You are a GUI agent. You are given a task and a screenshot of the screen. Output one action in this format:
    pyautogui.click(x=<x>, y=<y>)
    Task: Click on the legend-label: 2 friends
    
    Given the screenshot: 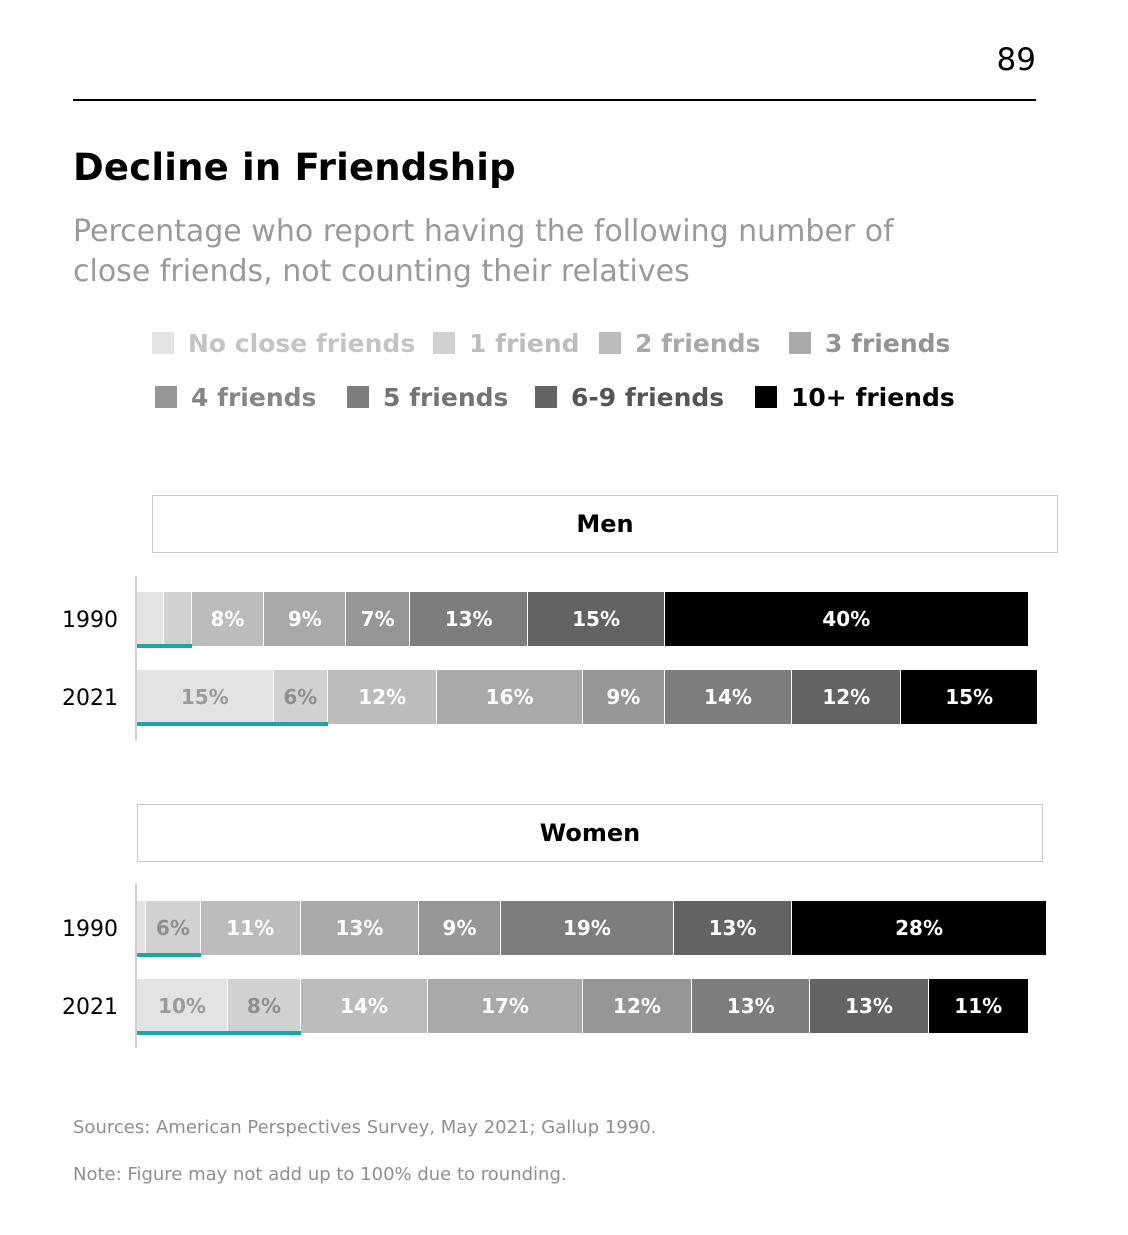 What is the action you would take?
    pyautogui.click(x=698, y=343)
    